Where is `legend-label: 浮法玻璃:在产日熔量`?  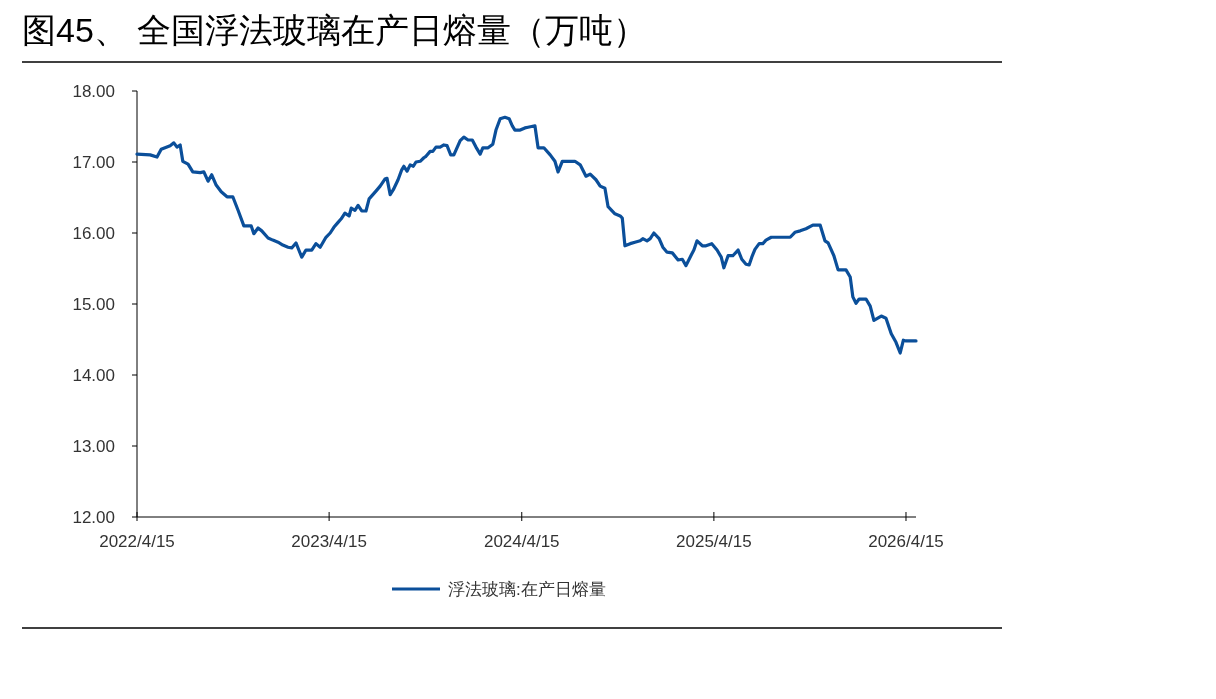 legend-label: 浮法玻璃:在产日熔量 is located at coordinates (527, 589).